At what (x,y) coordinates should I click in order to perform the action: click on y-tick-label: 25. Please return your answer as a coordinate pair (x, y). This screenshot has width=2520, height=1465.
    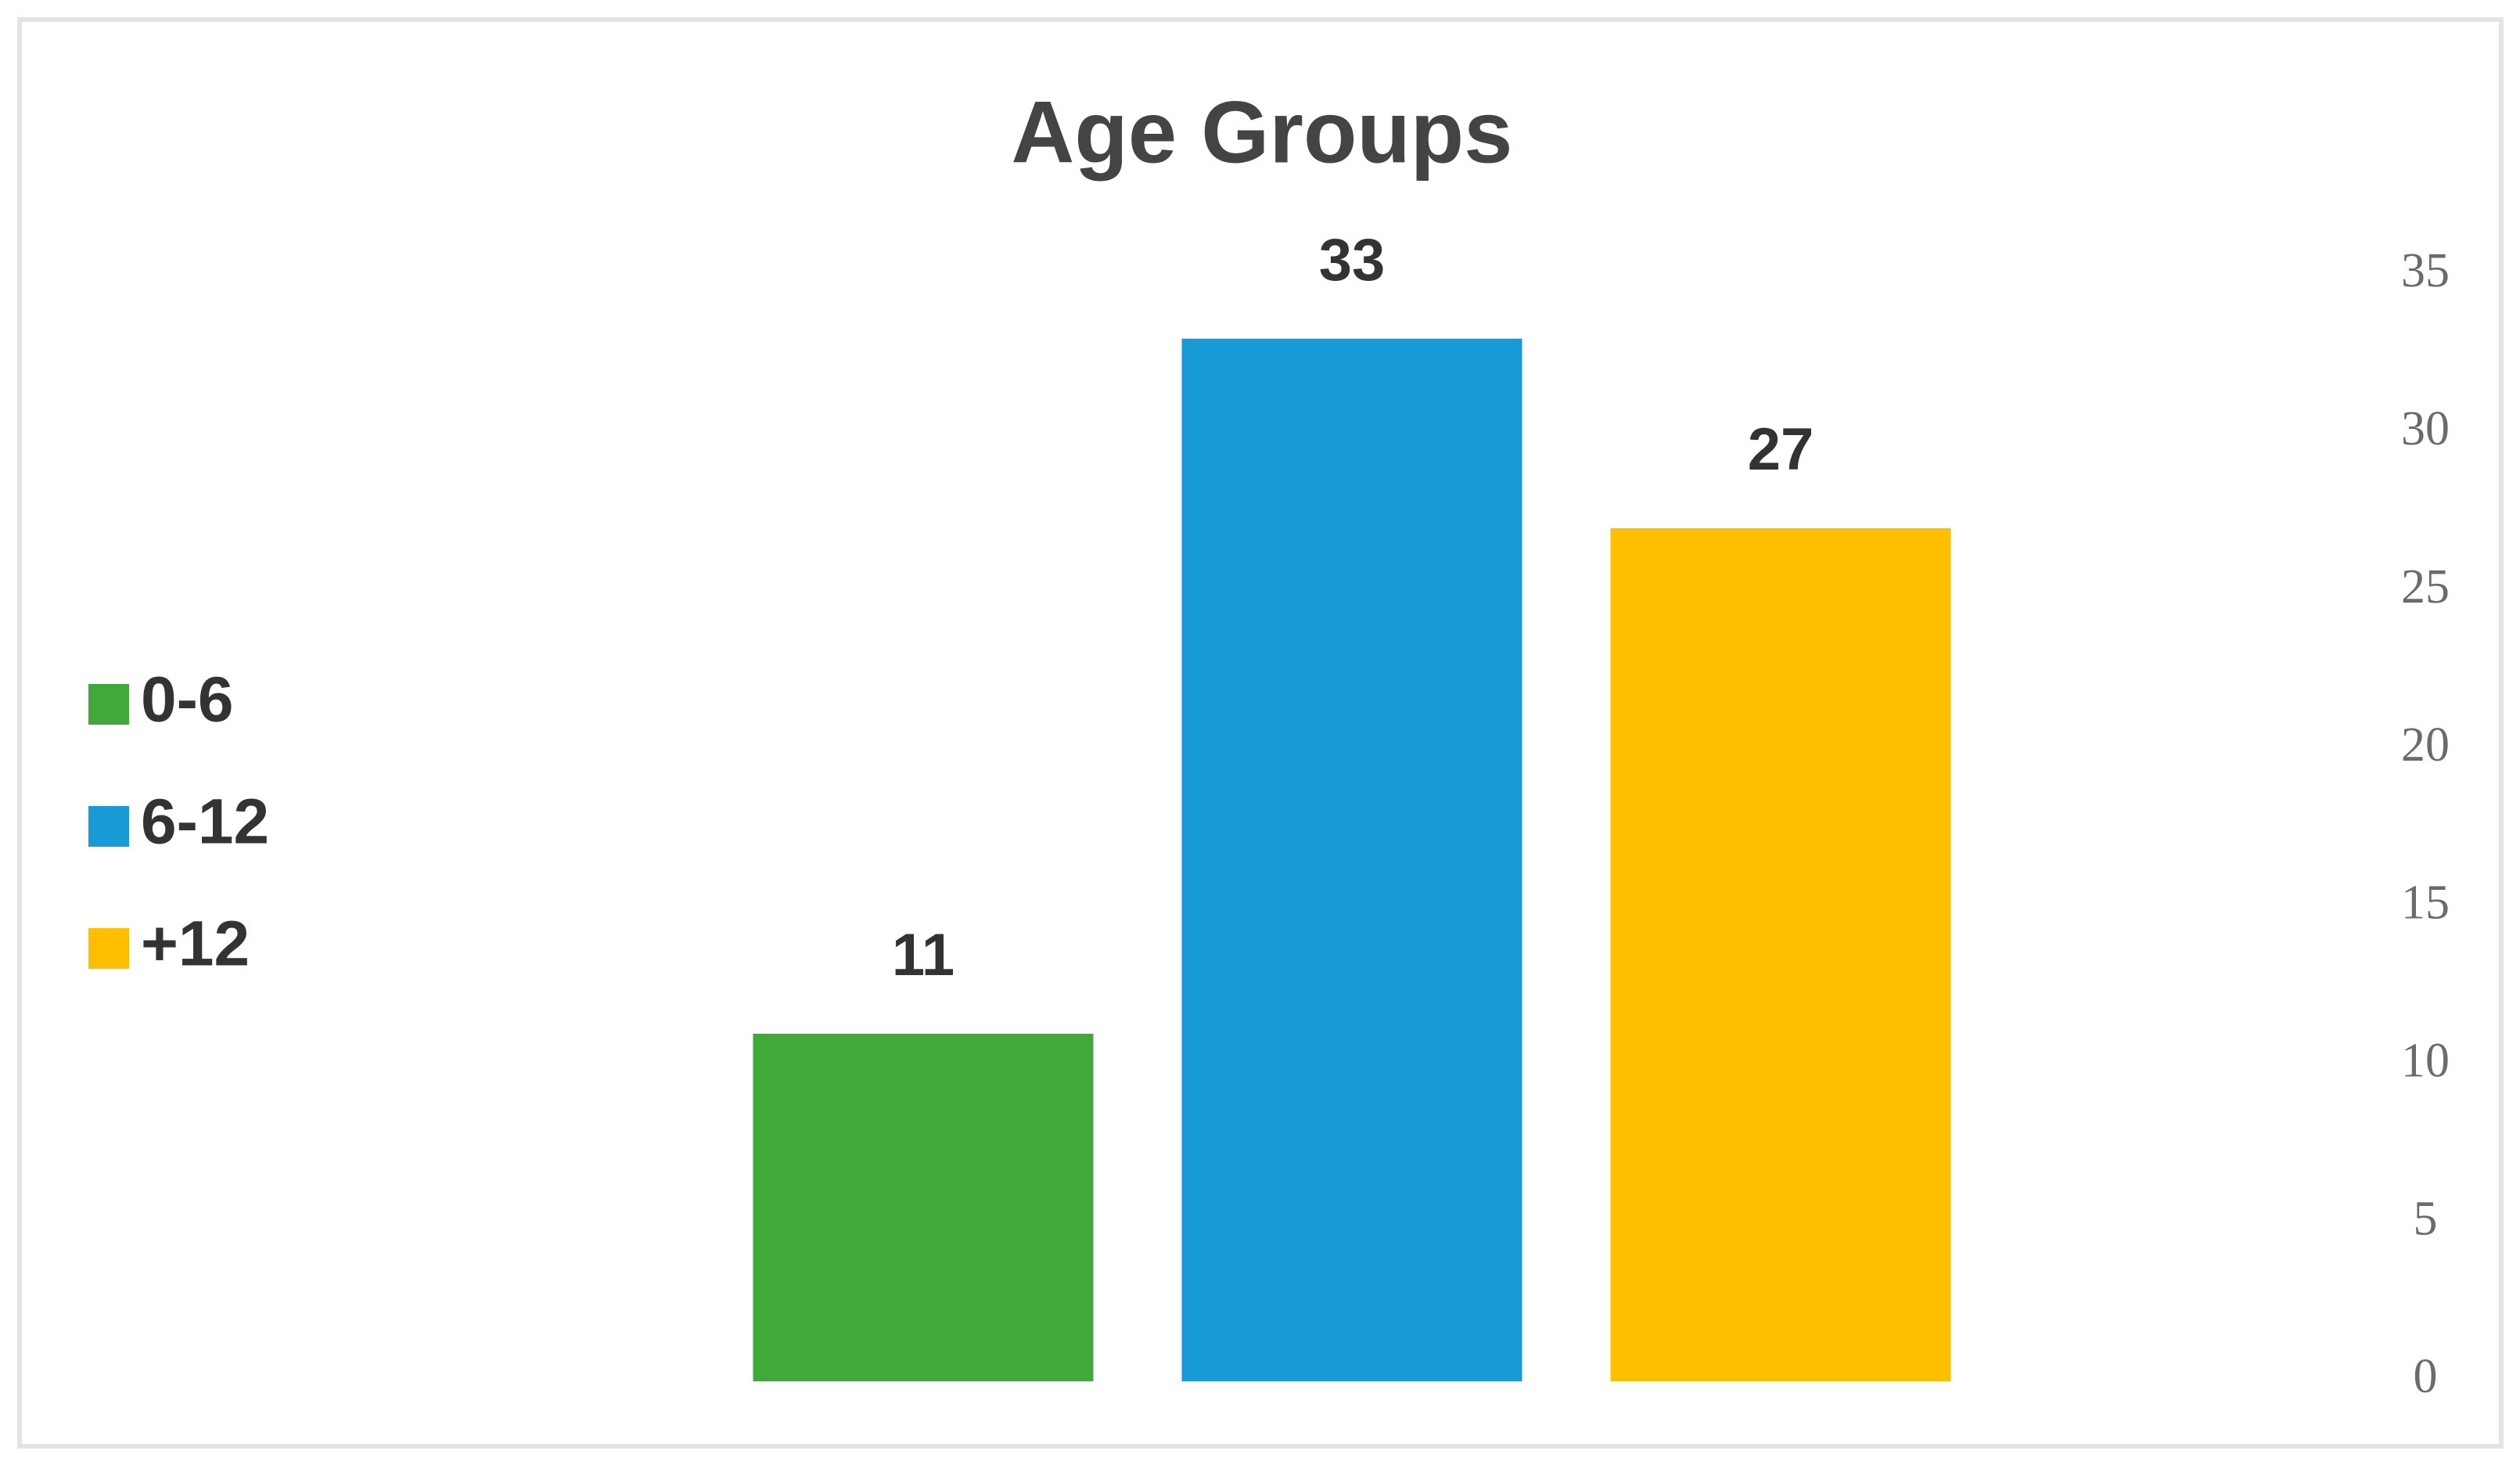
    Looking at the image, I should click on (2425, 587).